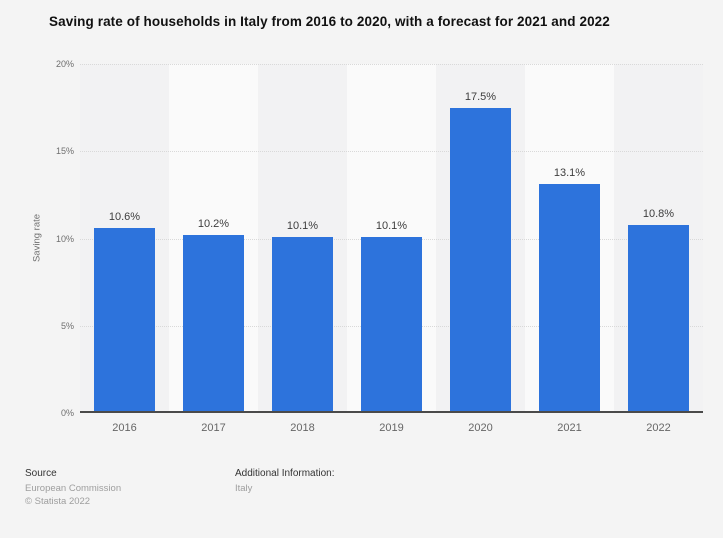  What do you see at coordinates (213, 428) in the screenshot?
I see `x-tick-label: 2017` at bounding box center [213, 428].